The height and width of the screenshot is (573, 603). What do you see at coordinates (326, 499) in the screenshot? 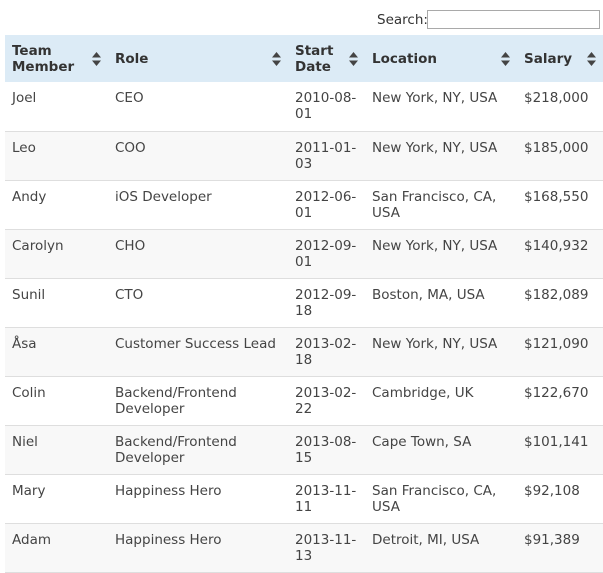
I see `cell-start-date: 2013-11-11` at bounding box center [326, 499].